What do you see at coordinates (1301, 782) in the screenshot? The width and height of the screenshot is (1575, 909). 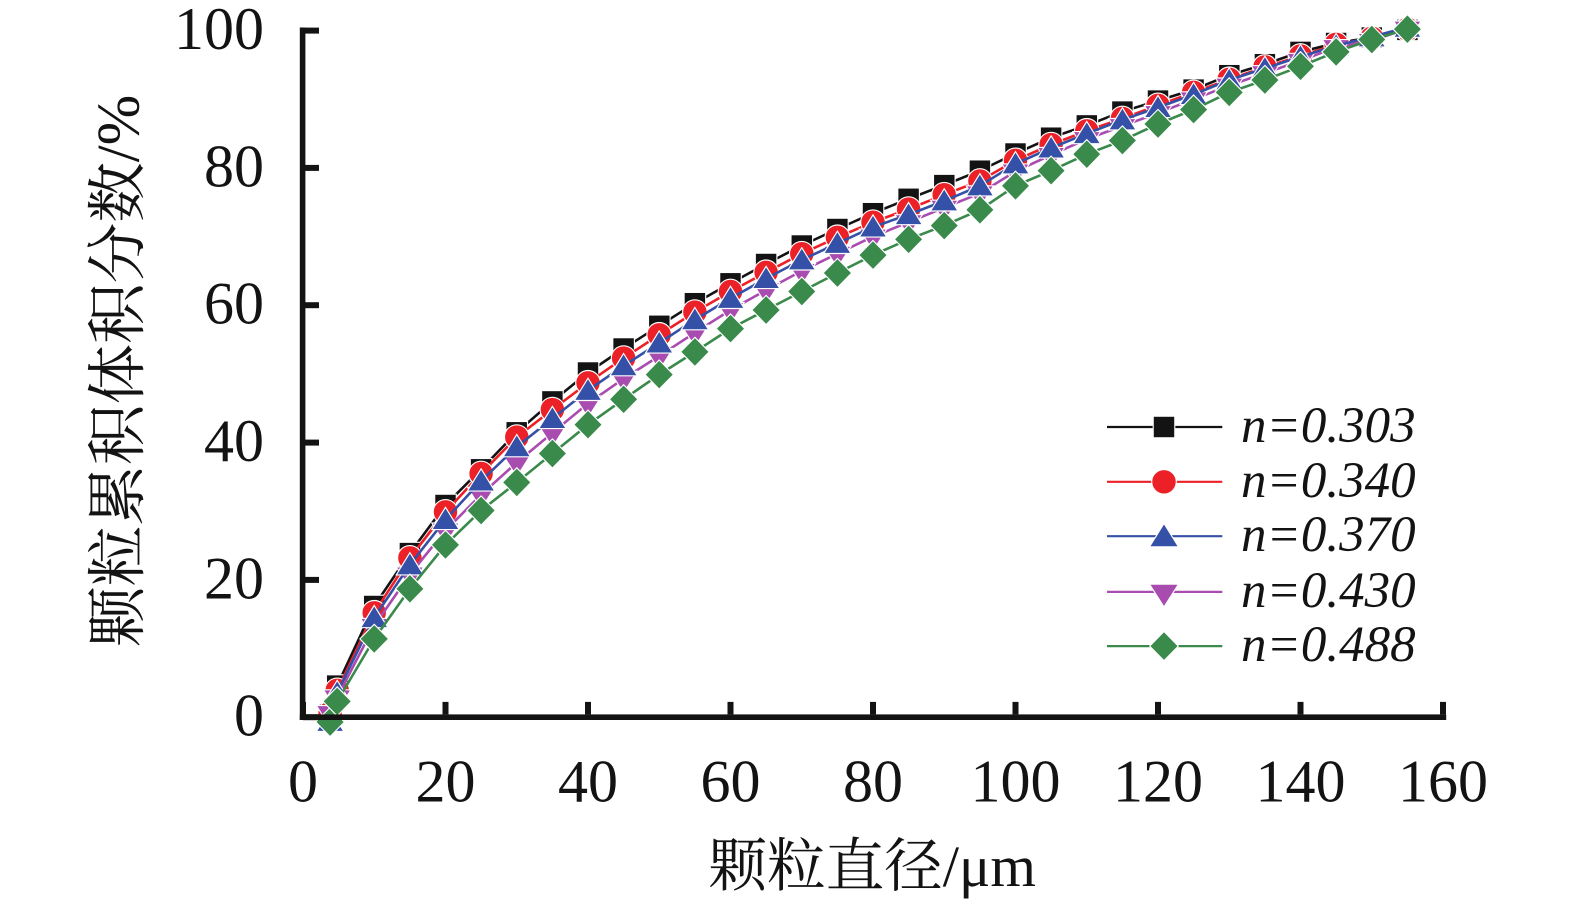 I see `svg-text: 140` at bounding box center [1301, 782].